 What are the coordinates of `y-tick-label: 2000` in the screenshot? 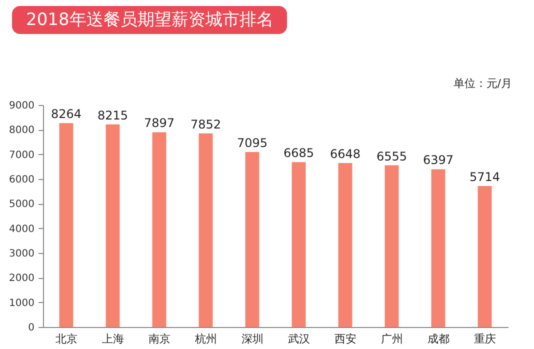 It's located at (21, 278).